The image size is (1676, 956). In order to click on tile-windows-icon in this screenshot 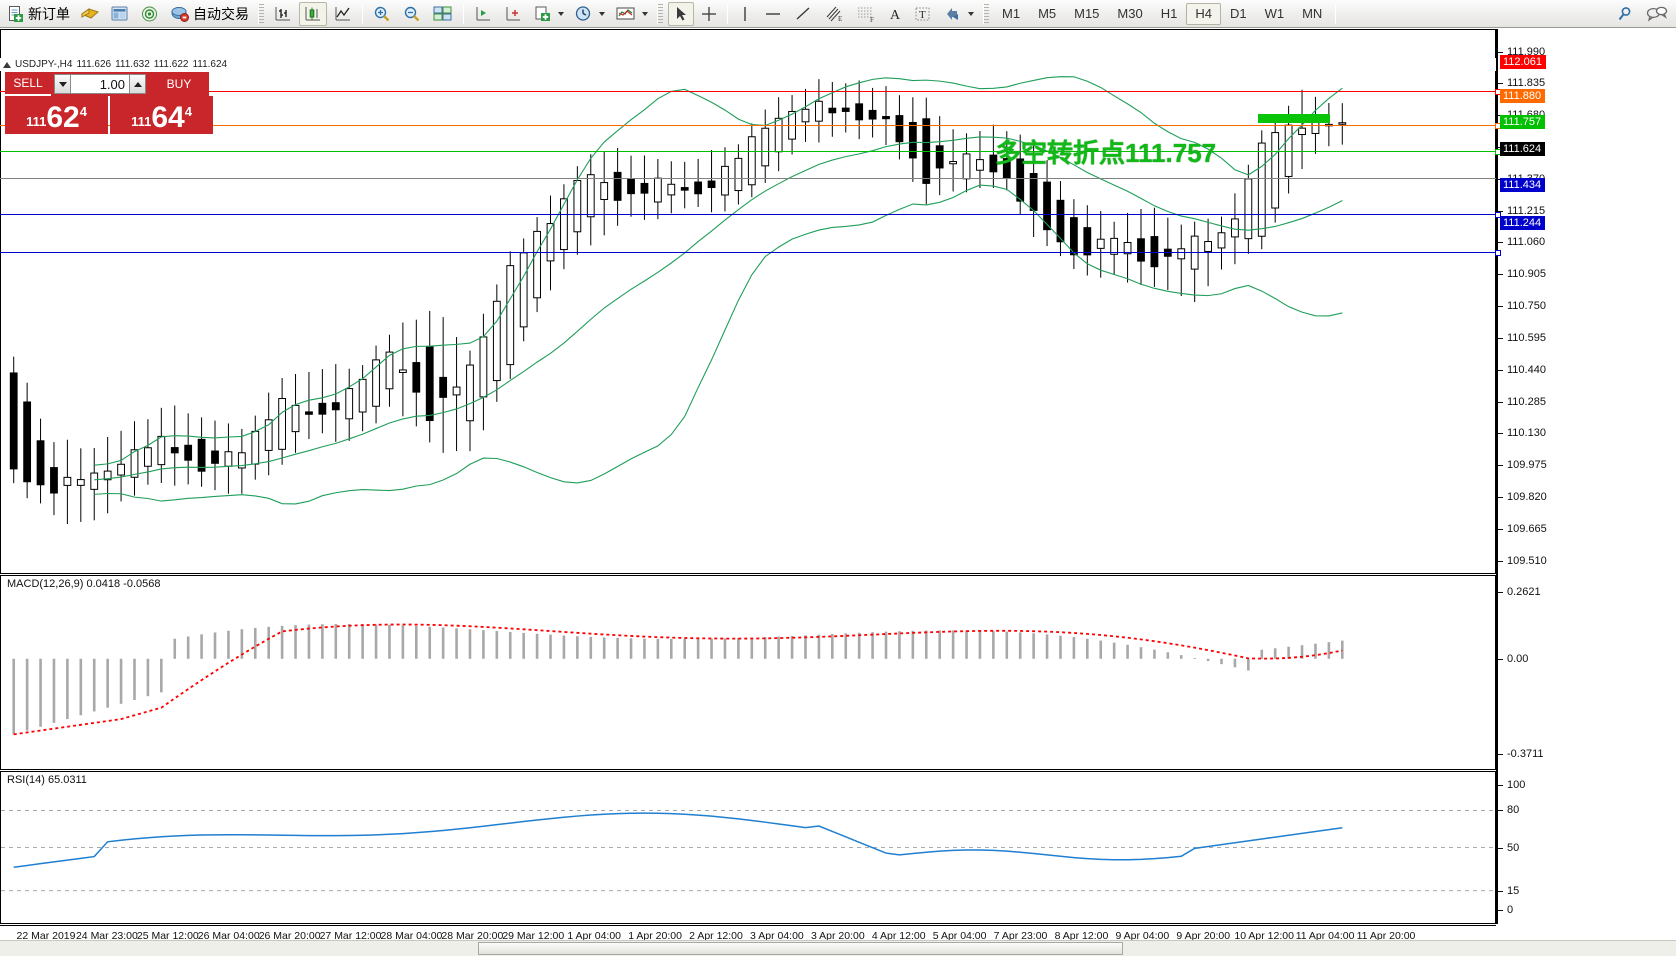, I will do `click(443, 14)`.